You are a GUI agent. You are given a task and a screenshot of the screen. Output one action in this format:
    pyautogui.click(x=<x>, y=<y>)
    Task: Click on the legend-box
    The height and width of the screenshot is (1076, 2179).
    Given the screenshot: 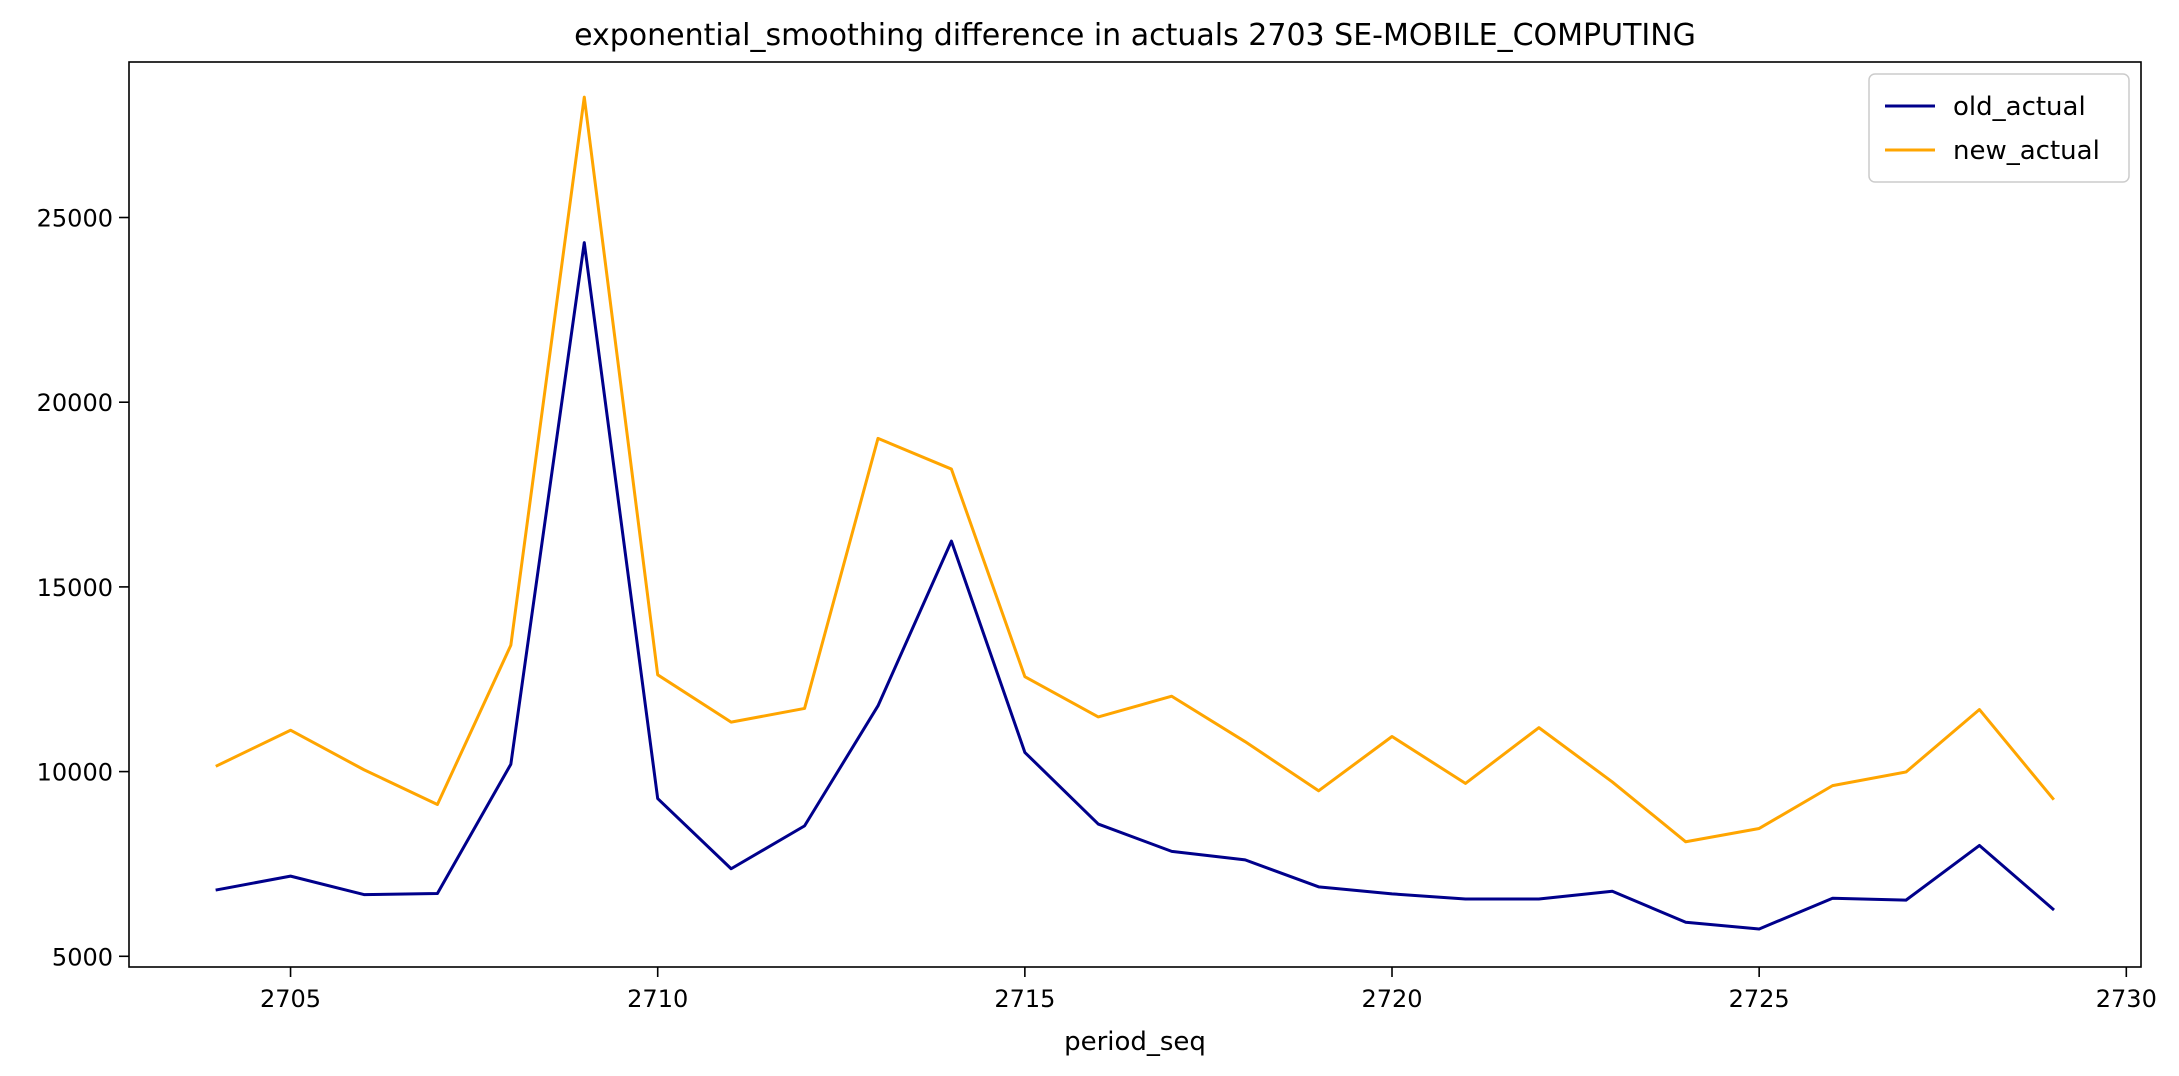 What is the action you would take?
    pyautogui.click(x=1999, y=128)
    